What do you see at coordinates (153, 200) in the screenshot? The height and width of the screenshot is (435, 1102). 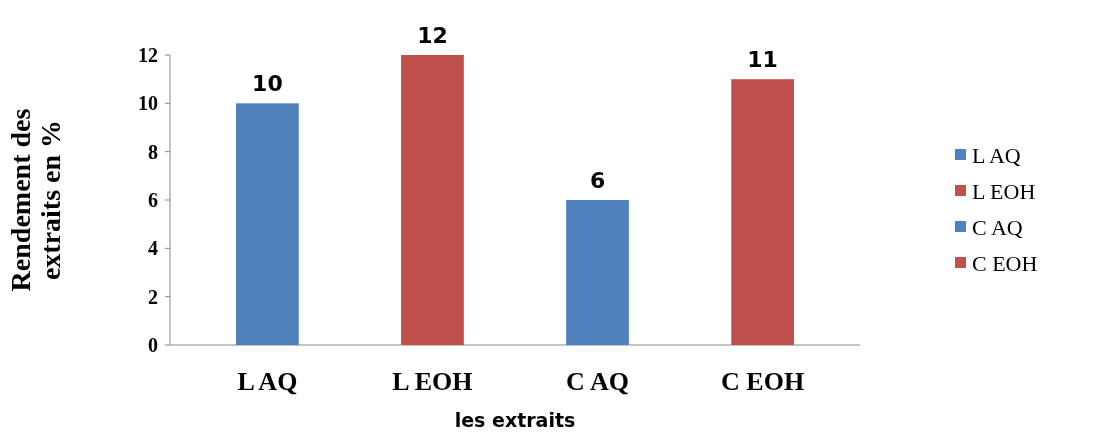 I see `y-tick-label: 6` at bounding box center [153, 200].